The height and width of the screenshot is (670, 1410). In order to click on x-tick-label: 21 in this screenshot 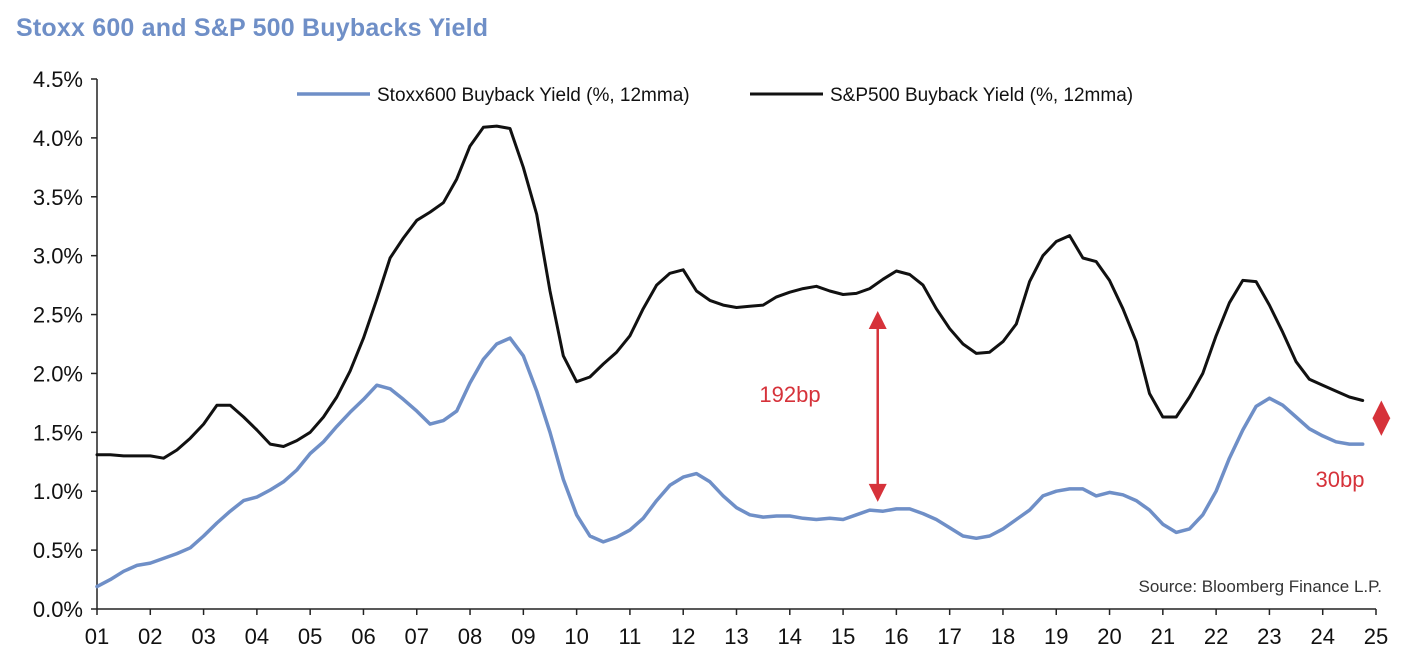, I will do `click(1163, 636)`.